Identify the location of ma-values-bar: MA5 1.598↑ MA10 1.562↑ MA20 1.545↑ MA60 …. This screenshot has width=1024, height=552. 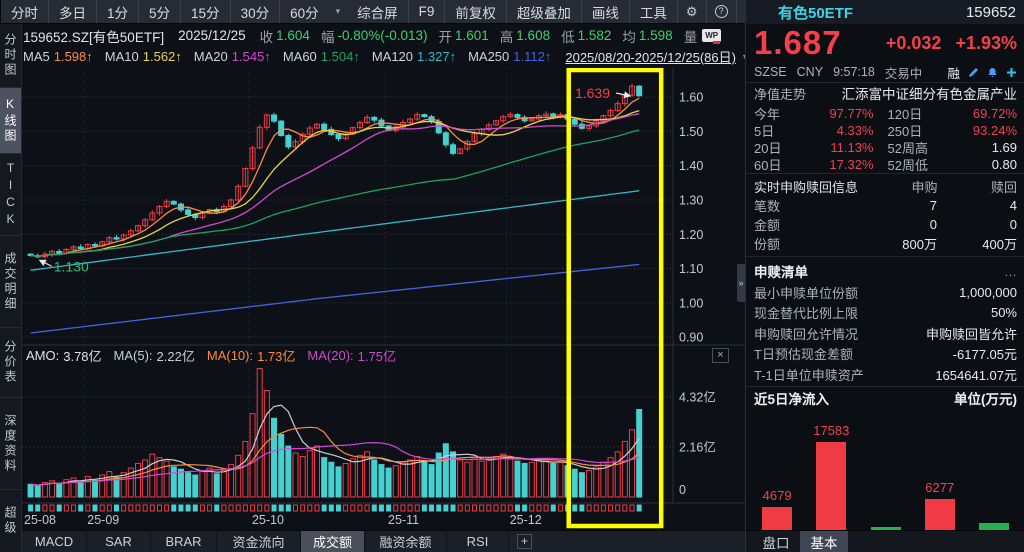
(384, 56).